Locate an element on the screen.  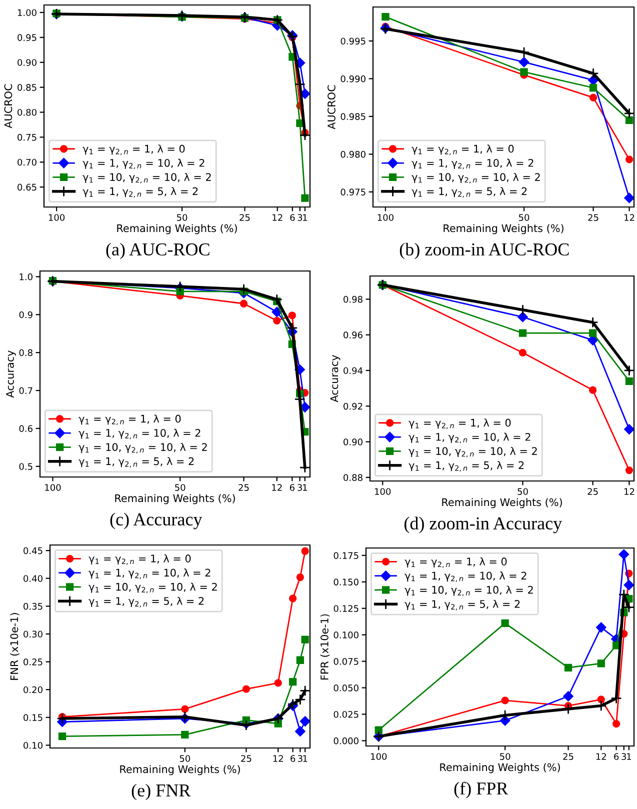
y-tick-label: 0.985 is located at coordinates (353, 116).